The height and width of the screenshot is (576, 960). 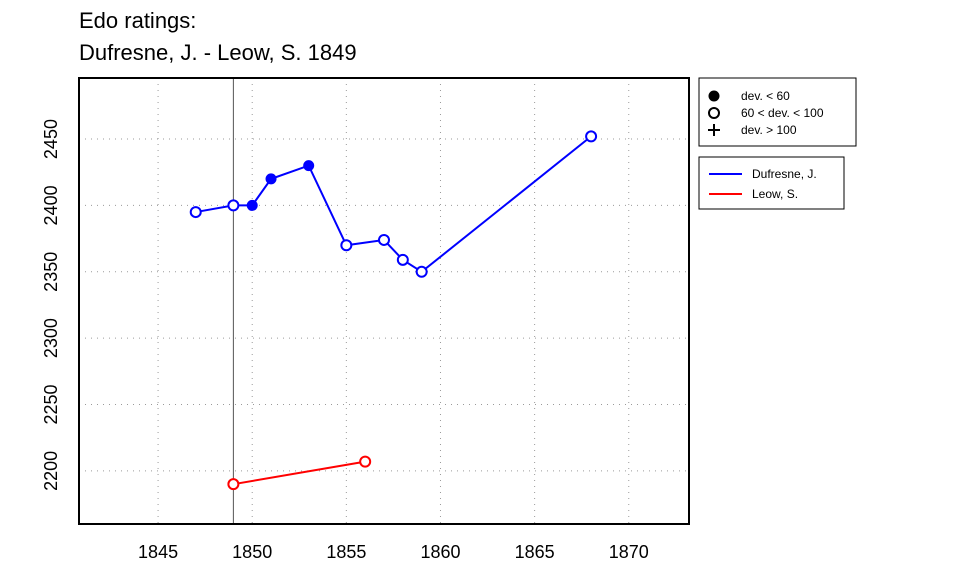 What do you see at coordinates (158, 552) in the screenshot?
I see `x-tick-label: 1845` at bounding box center [158, 552].